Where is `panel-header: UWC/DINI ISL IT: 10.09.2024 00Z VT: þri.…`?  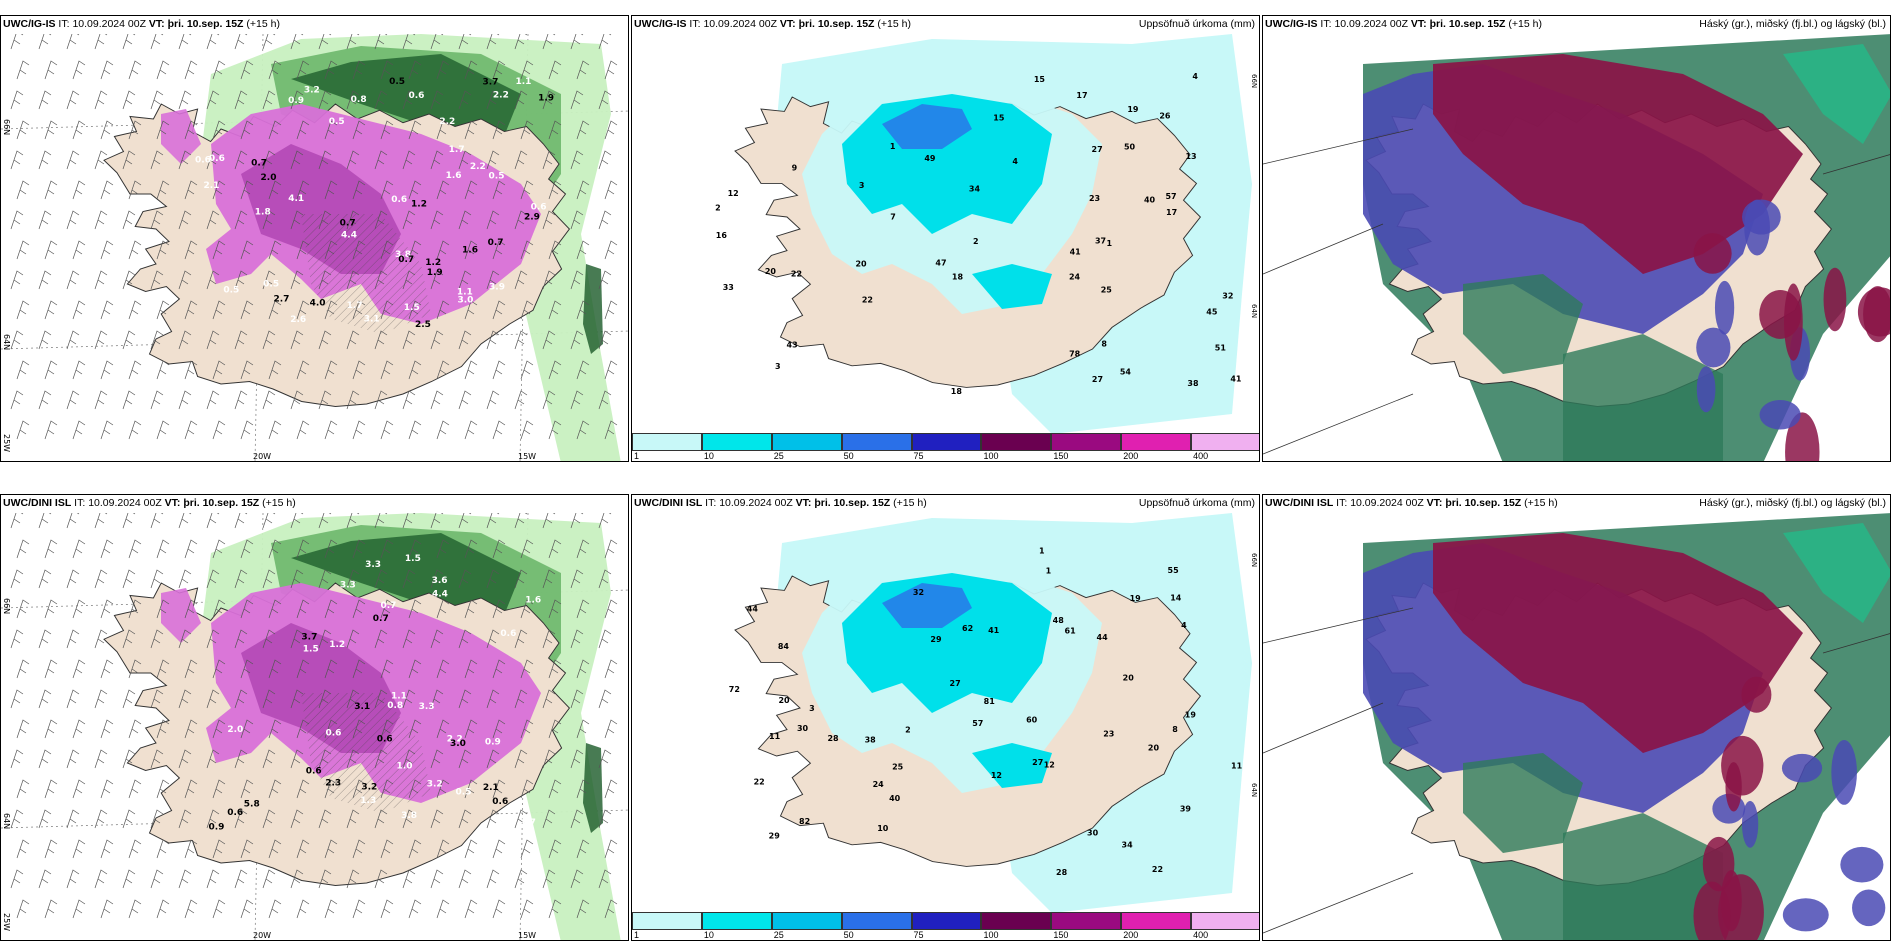 panel-header: UWC/DINI ISL IT: 10.09.2024 00Z VT: þri.… is located at coordinates (780, 503).